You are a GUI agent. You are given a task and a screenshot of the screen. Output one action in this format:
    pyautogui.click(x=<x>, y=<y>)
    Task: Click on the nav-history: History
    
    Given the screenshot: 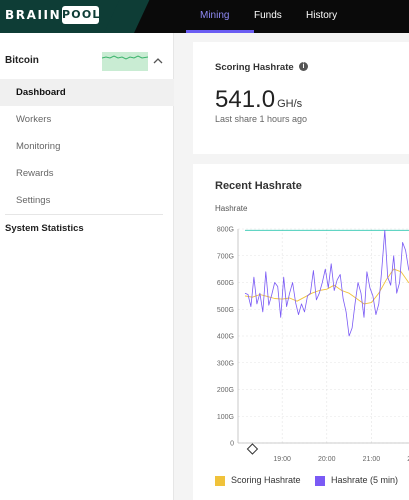 What is the action you would take?
    pyautogui.click(x=322, y=15)
    